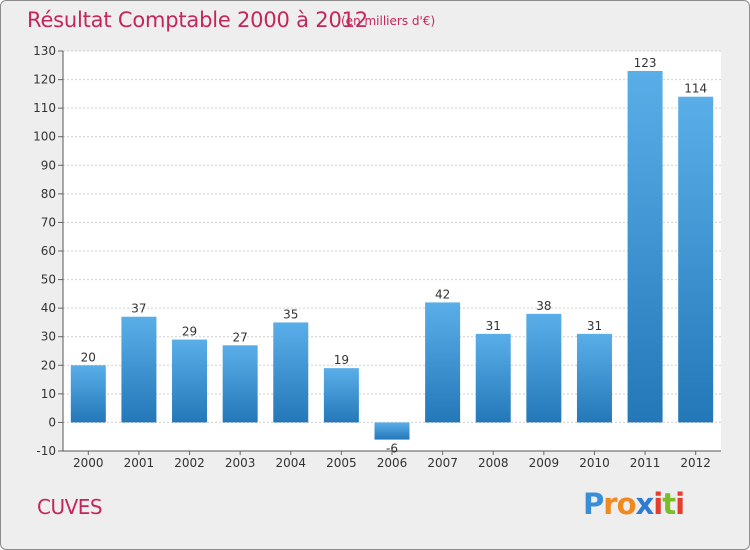 The height and width of the screenshot is (550, 750). I want to click on data-label: 42, so click(442, 294).